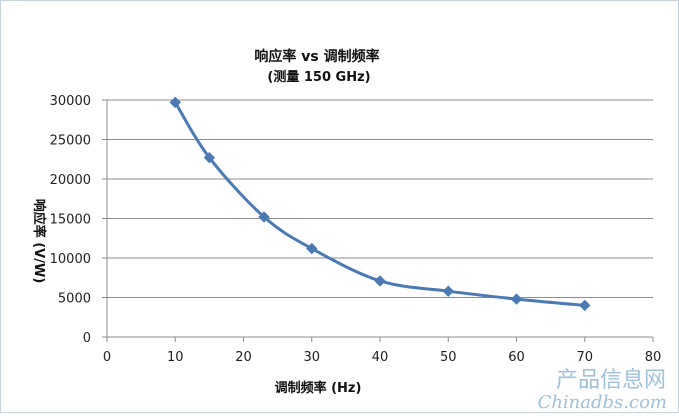  Describe the element at coordinates (70, 101) in the screenshot. I see `y-tick-label-30000: 30000` at that location.